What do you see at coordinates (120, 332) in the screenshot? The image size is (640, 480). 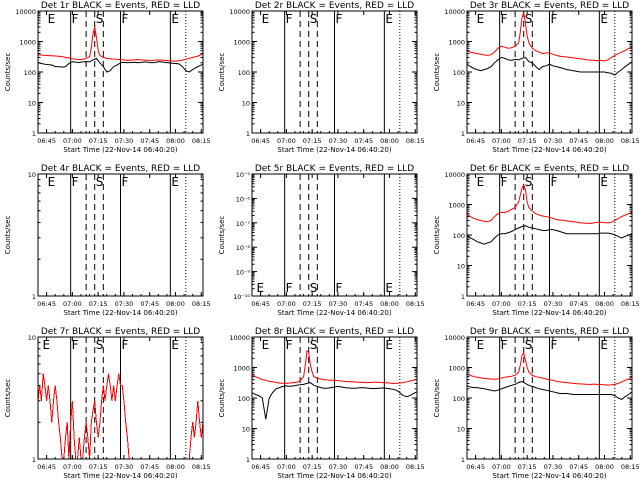 I see `panel-title: Det 7r BLACK = Events, RED = LLD` at bounding box center [120, 332].